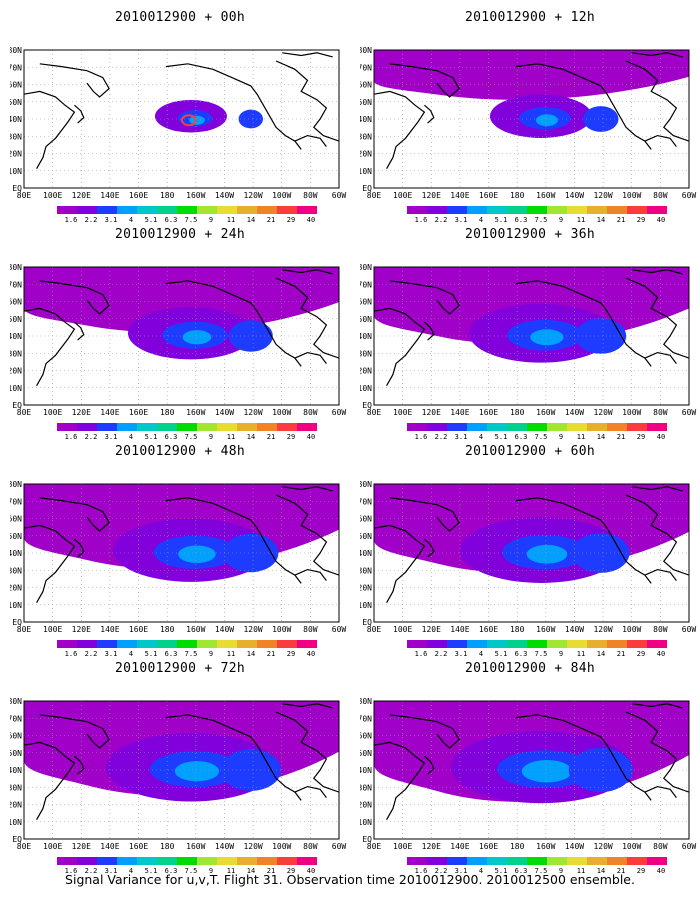 This screenshot has height=900, width=700. I want to click on lat-tick-label: 70N, so click(366, 718).